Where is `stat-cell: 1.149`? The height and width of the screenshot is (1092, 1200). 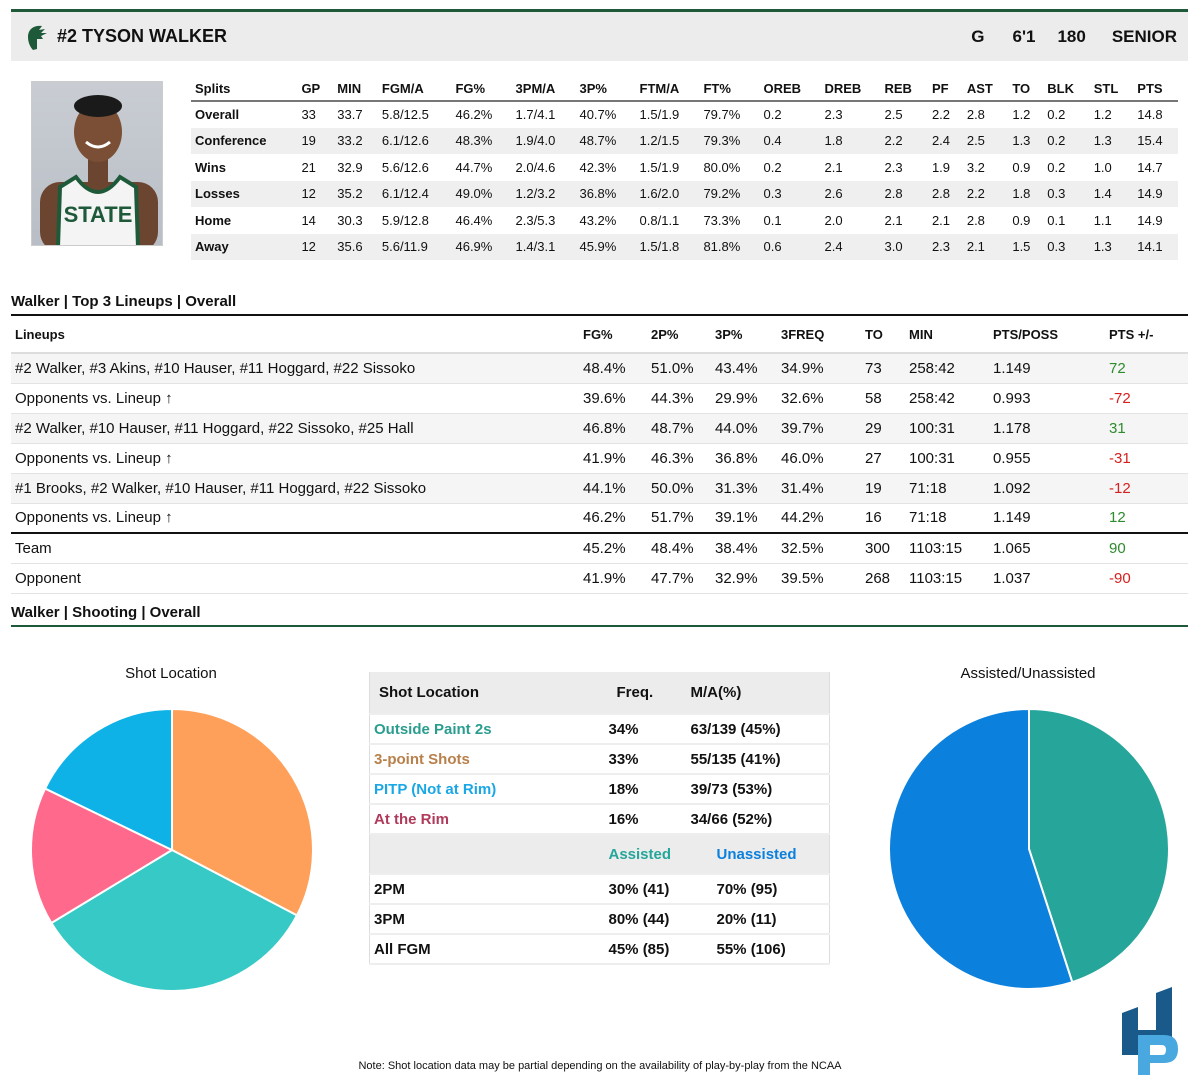
stat-cell: 1.149 is located at coordinates (1047, 518).